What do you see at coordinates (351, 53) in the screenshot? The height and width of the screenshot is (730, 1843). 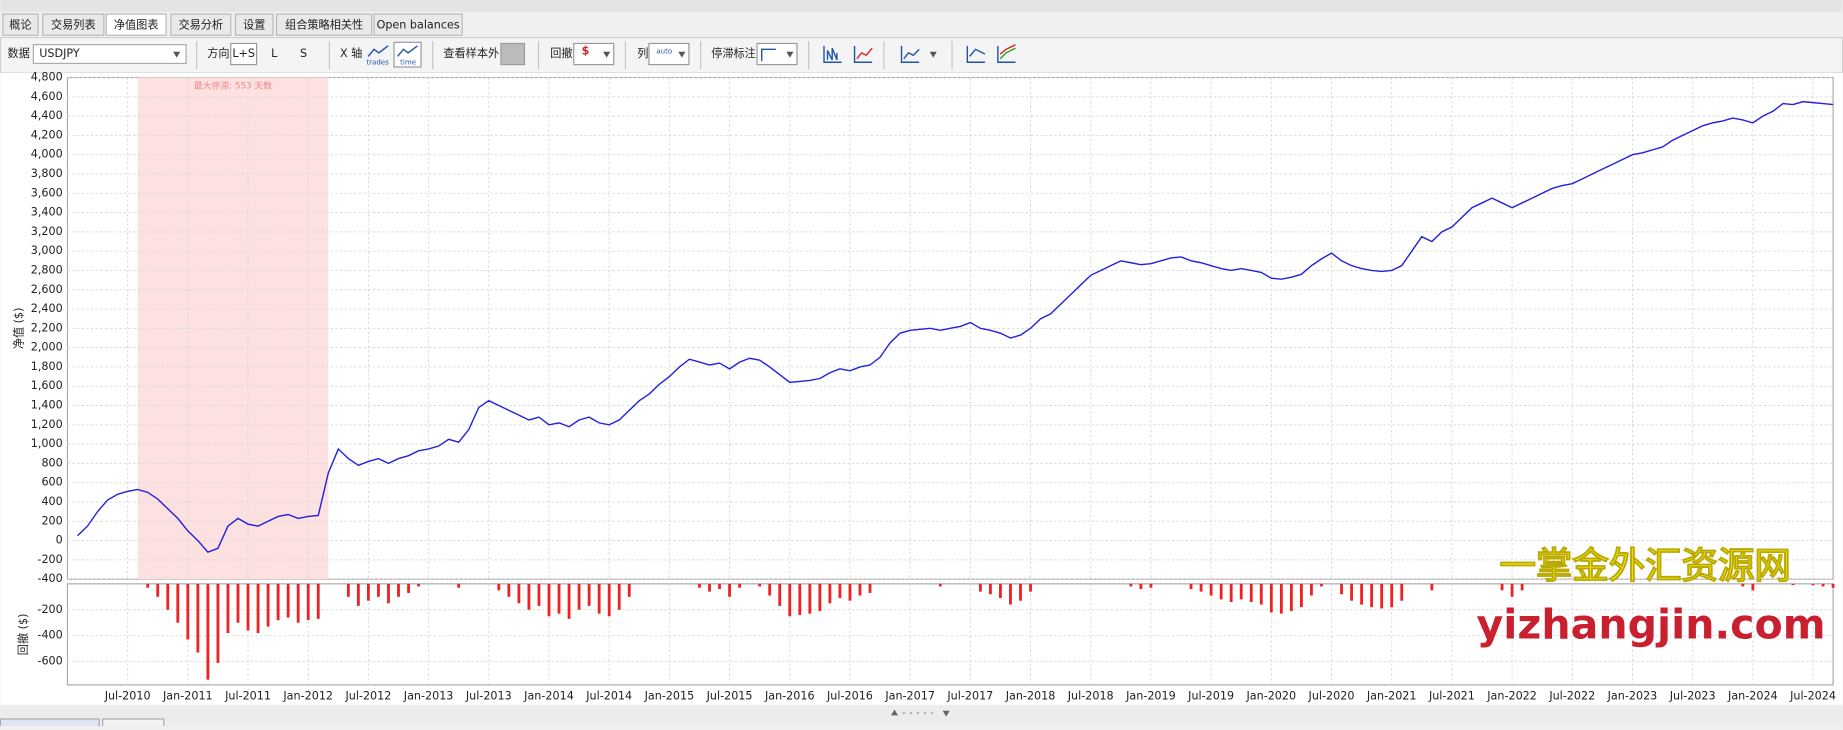 I see `label: X 轴` at bounding box center [351, 53].